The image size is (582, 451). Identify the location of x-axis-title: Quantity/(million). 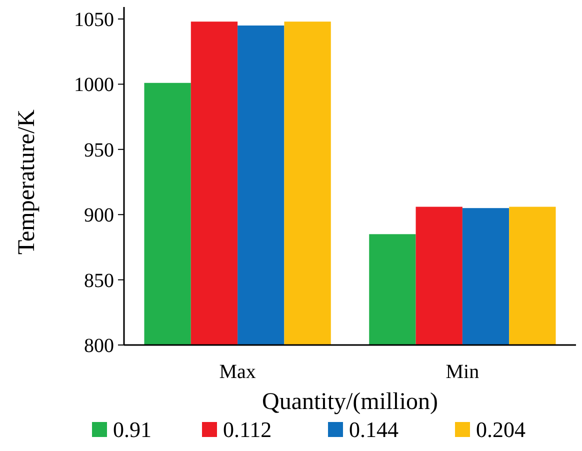
(350, 402).